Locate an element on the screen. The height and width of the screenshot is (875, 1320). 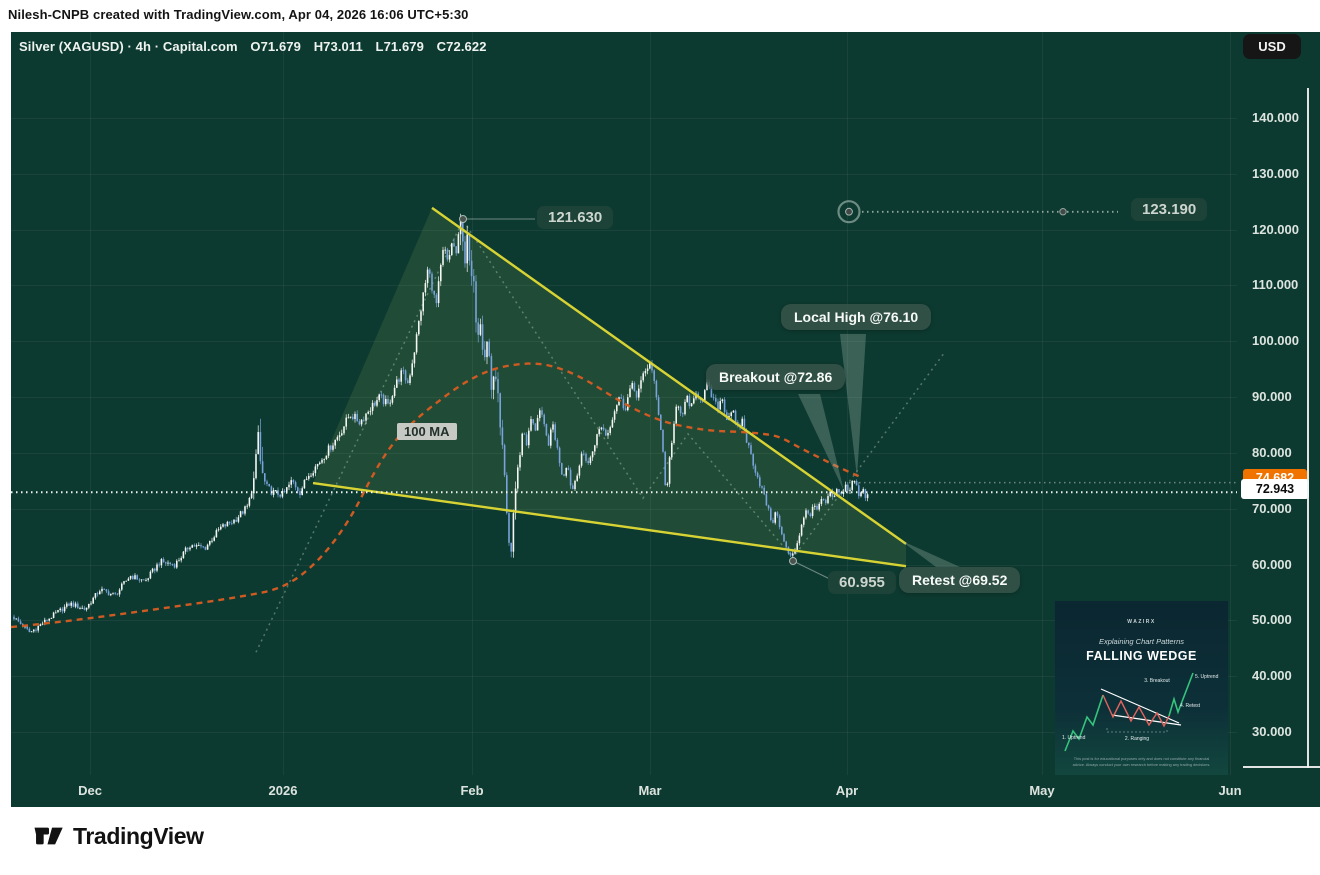
tradingview-brand-text: TradingView is located at coordinates (138, 835).